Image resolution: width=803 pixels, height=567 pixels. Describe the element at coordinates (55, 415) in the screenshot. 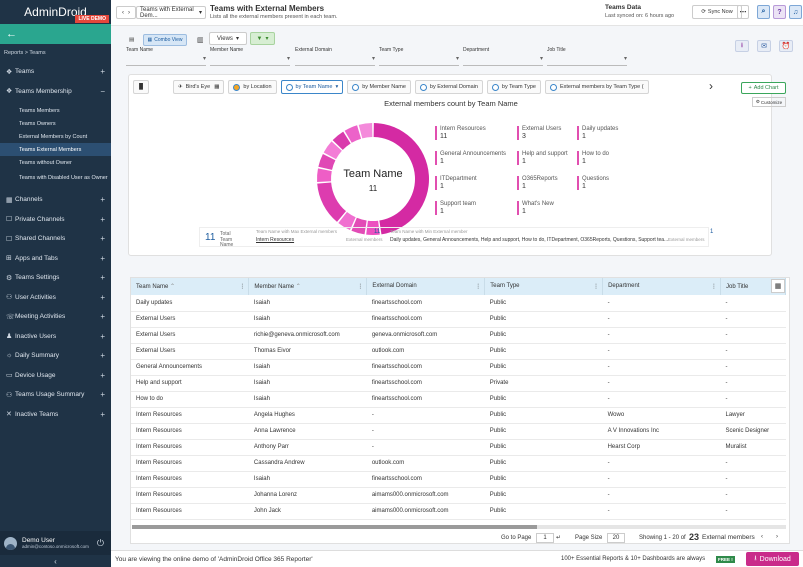

I see `sidebar-item-inactive-teams: ✕ Inactive Teams +` at that location.